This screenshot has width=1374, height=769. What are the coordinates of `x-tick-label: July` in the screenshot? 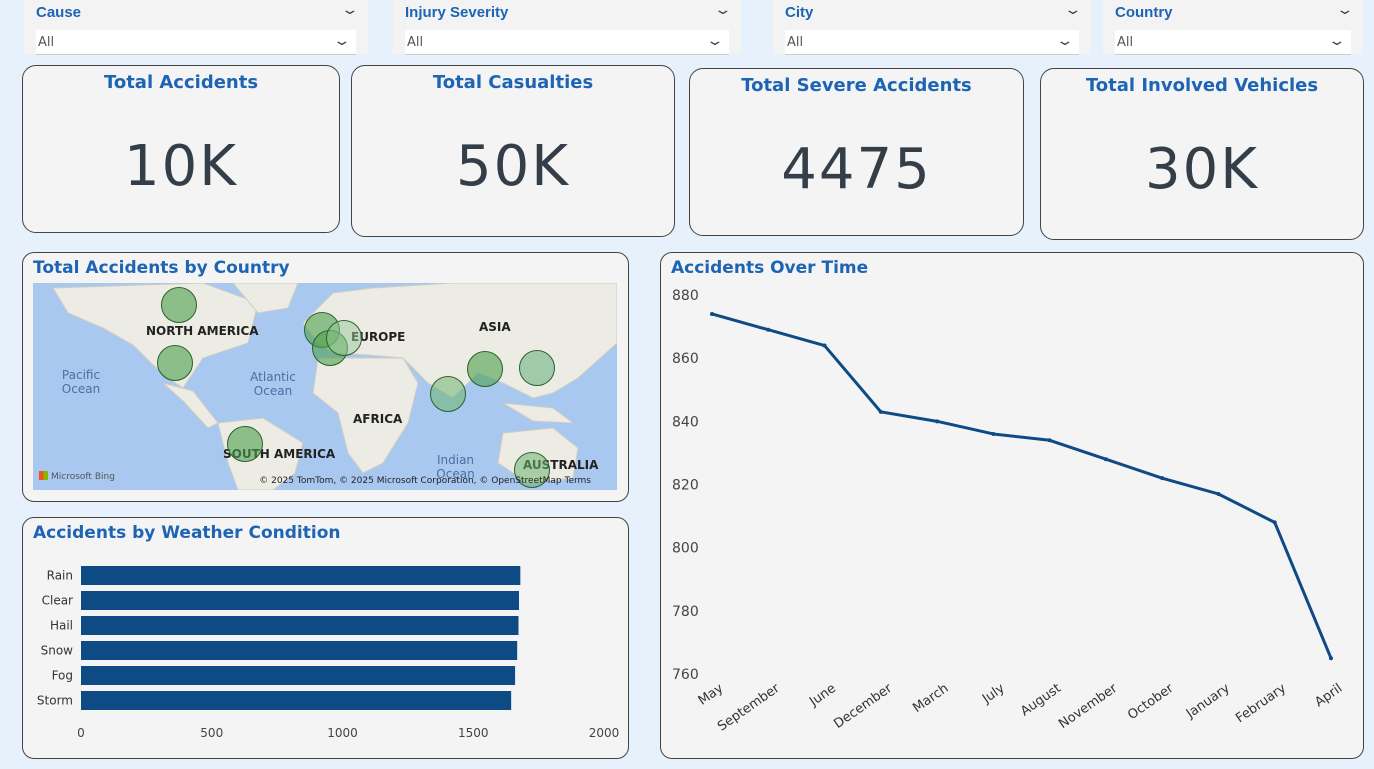 It's located at (993, 694).